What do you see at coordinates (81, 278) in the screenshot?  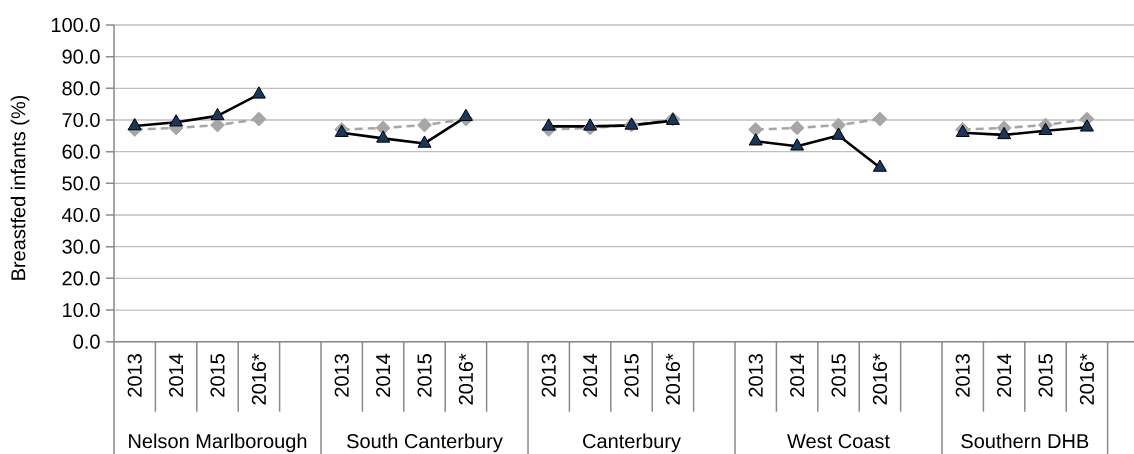 I see `y-tick-label: 20.0` at bounding box center [81, 278].